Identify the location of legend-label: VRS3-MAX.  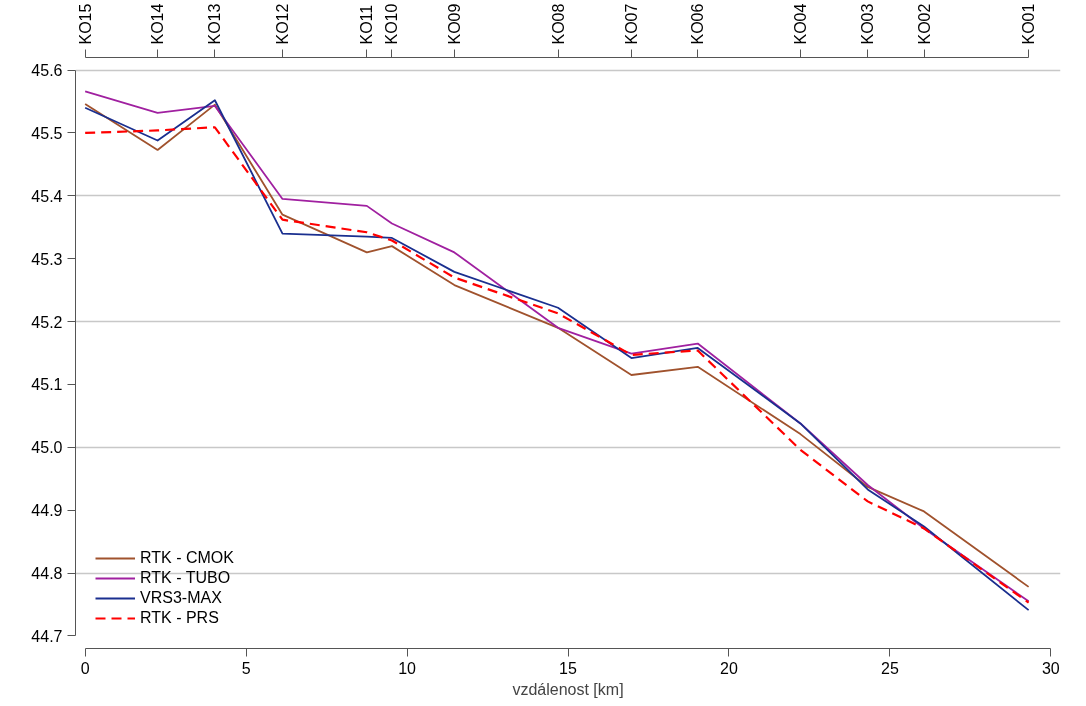
(181, 598).